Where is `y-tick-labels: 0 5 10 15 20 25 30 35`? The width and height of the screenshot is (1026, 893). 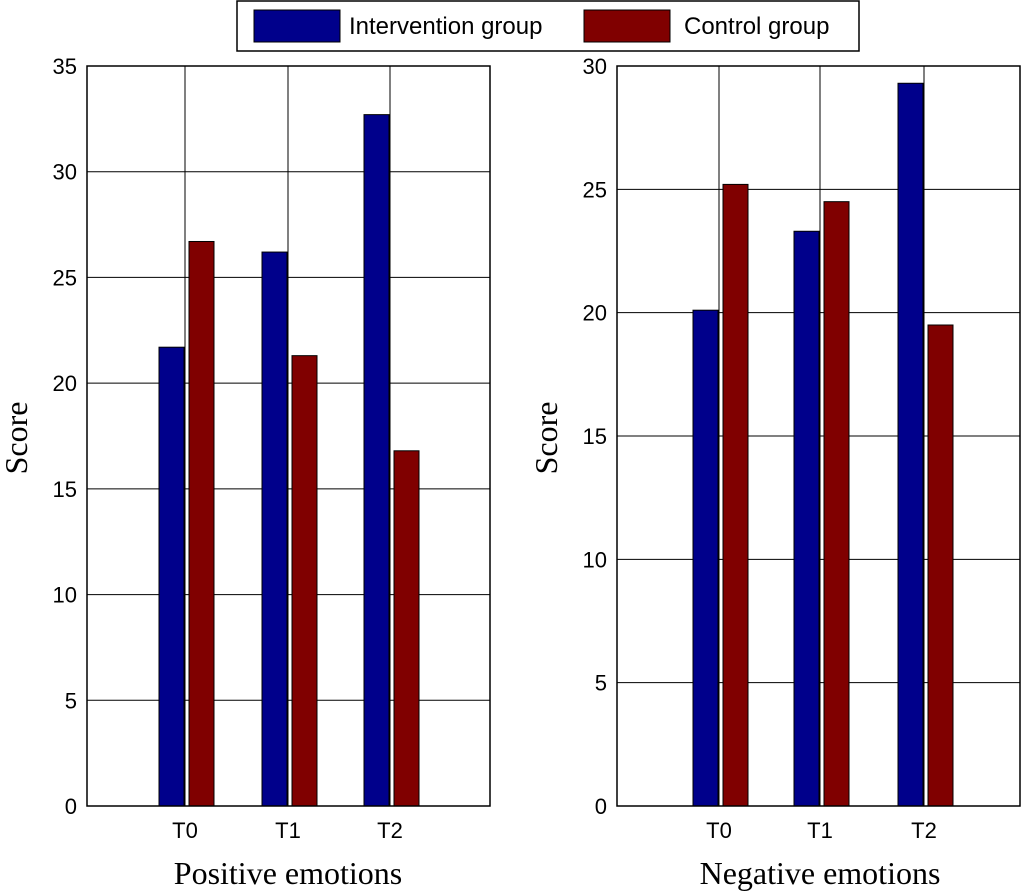
y-tick-labels: 0 5 10 15 20 25 30 35 is located at coordinates (65, 436).